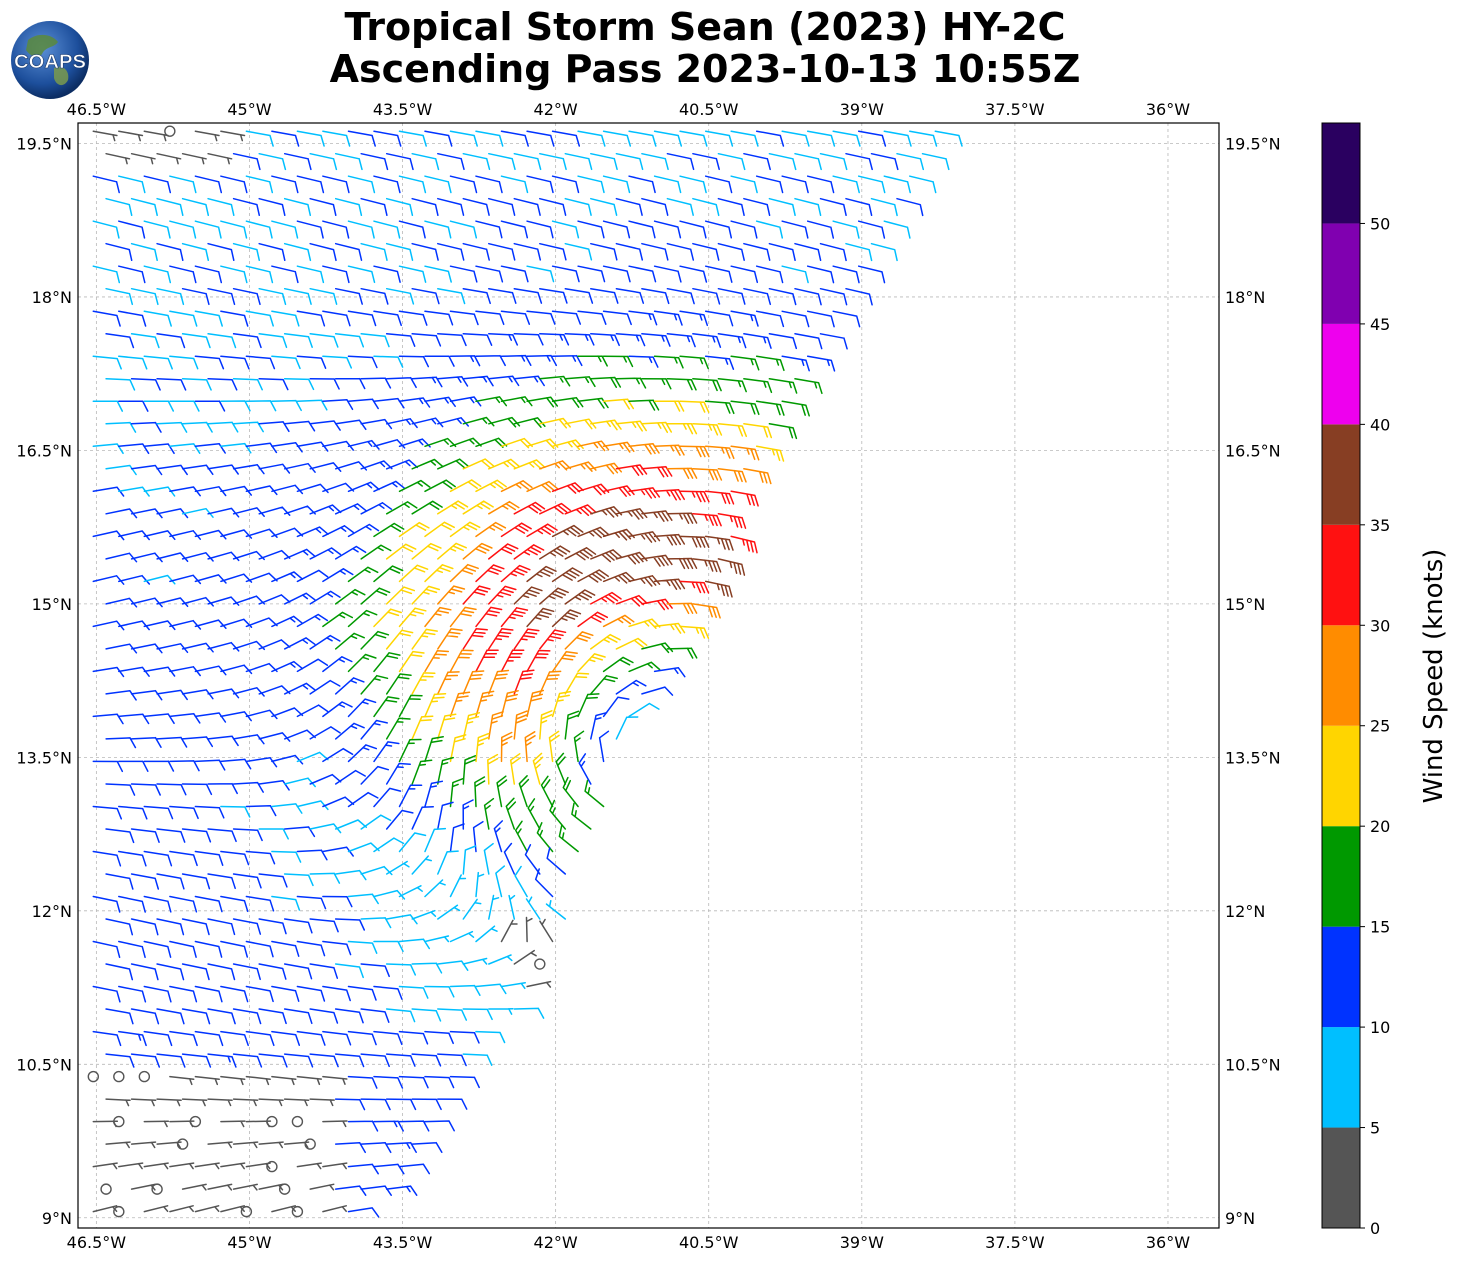 Image resolution: width=1459 pixels, height=1264 pixels. Describe the element at coordinates (709, 1242) in the screenshot. I see `lon-tick-label-bottom: 40.5°W` at that location.